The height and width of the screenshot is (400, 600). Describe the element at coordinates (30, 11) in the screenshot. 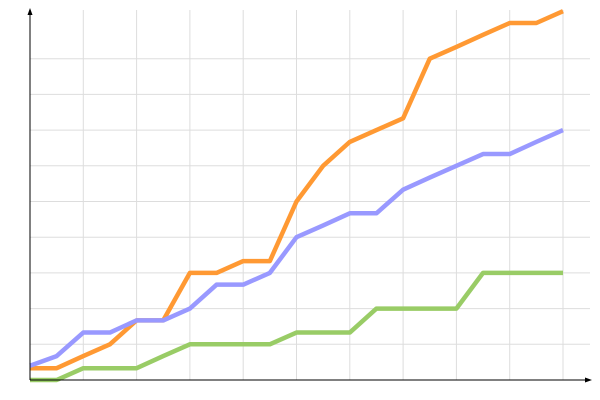

I see `y-axis-arrow-icon` at that location.